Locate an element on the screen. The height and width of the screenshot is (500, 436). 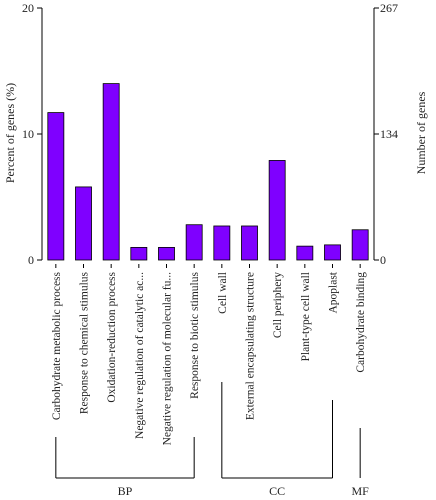
y-axis-label: Percent of genes (%) is located at coordinates (10, 133).